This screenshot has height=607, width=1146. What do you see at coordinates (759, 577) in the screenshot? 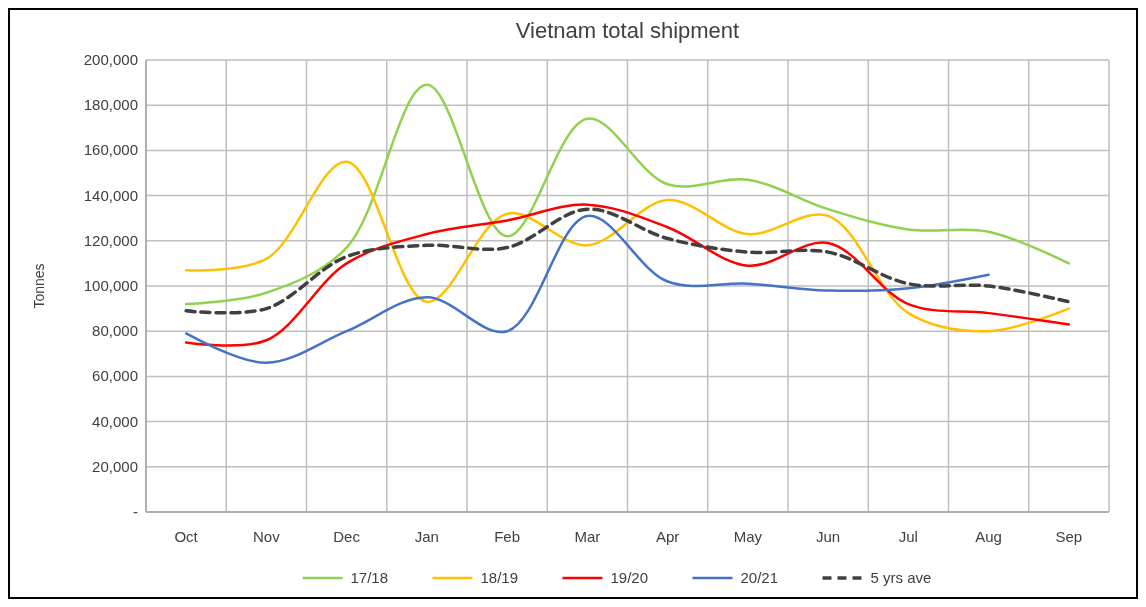
I see `legend-label: 20/21` at bounding box center [759, 577].